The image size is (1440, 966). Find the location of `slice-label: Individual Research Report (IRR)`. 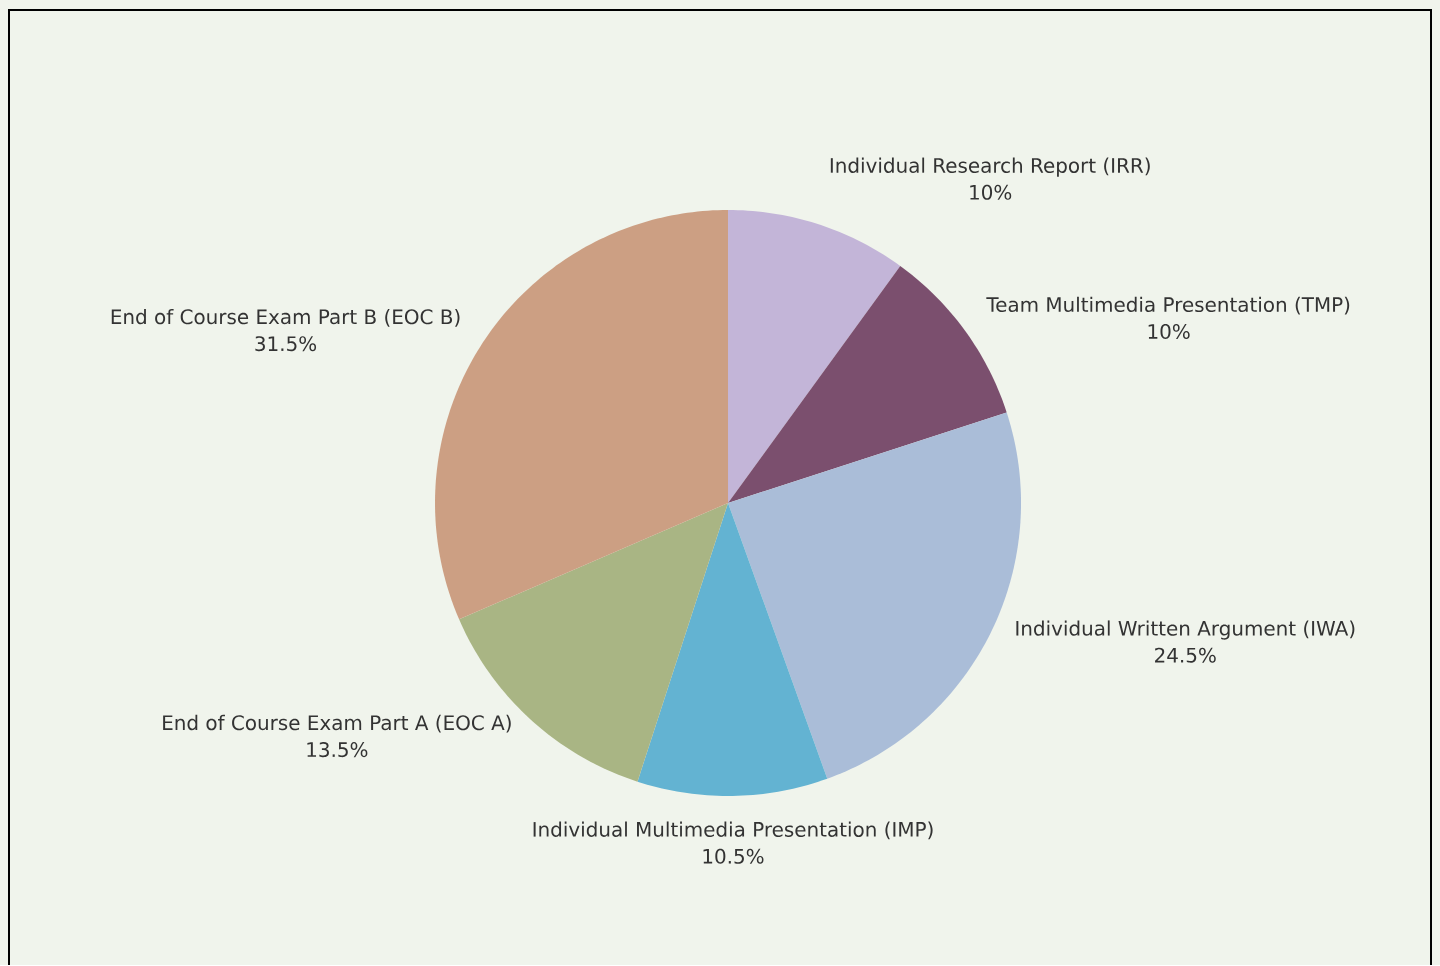

slice-label: Individual Research Report (IRR) is located at coordinates (990, 167).